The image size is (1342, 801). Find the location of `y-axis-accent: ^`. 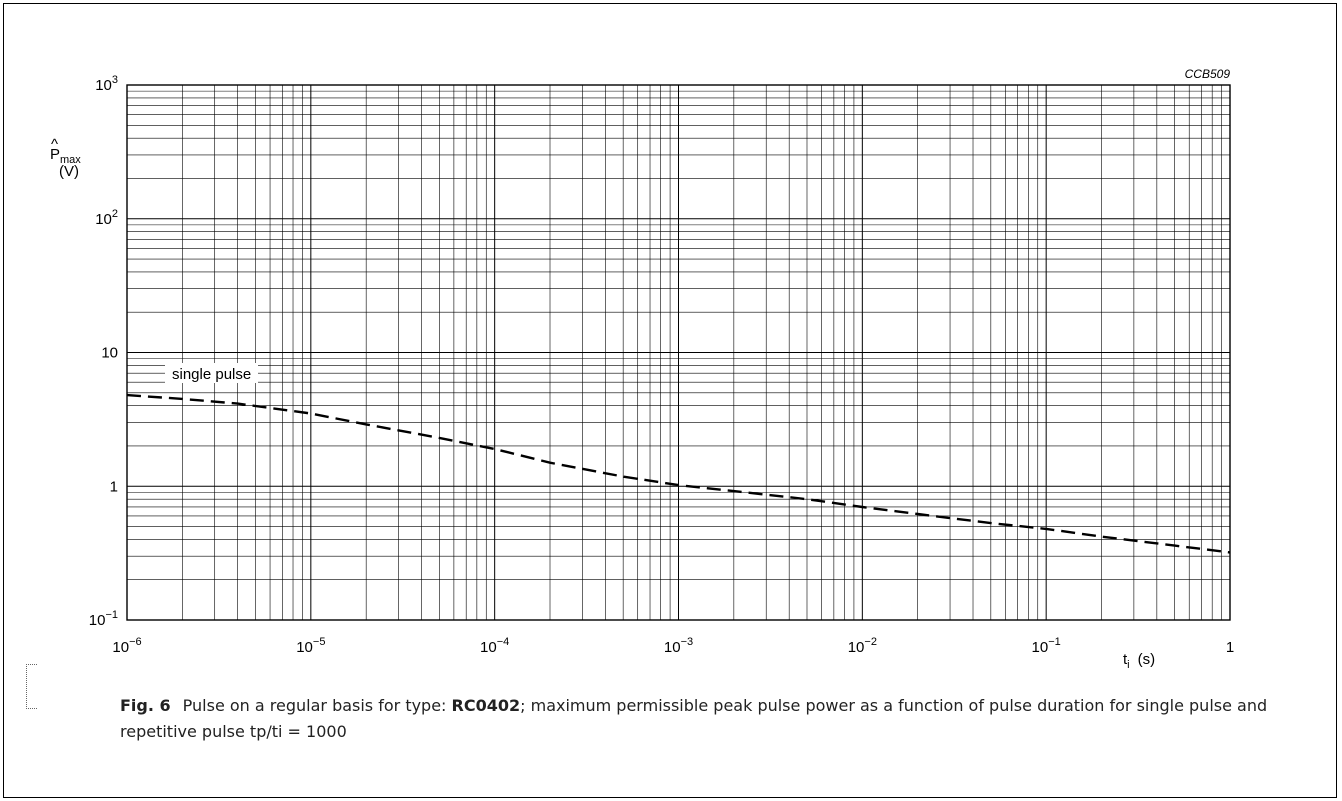

y-axis-accent: ^ is located at coordinates (54, 144).